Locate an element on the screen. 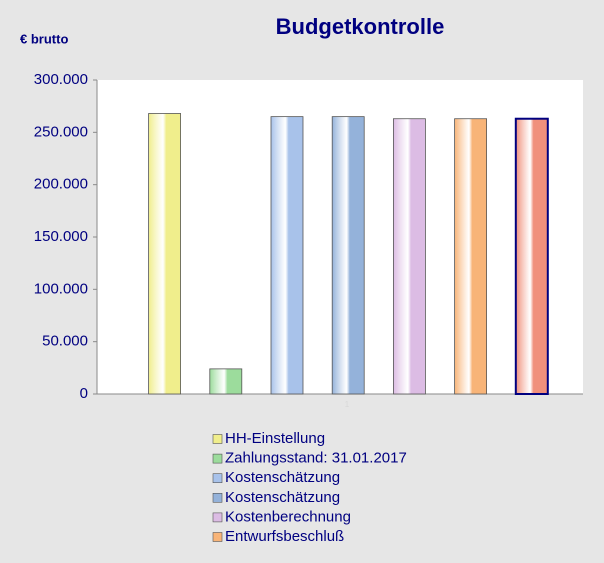  y-tick-label: 150.000 is located at coordinates (61, 236).